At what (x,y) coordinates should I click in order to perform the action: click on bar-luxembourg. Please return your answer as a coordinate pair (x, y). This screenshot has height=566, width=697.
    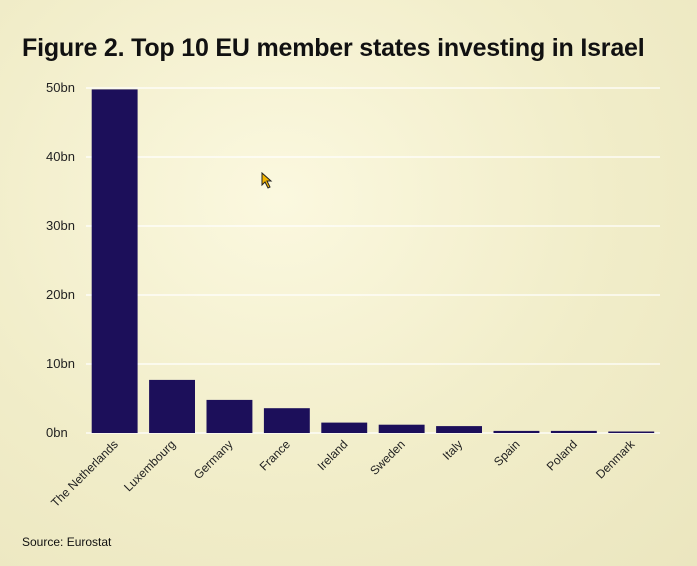
    Looking at the image, I should click on (172, 406).